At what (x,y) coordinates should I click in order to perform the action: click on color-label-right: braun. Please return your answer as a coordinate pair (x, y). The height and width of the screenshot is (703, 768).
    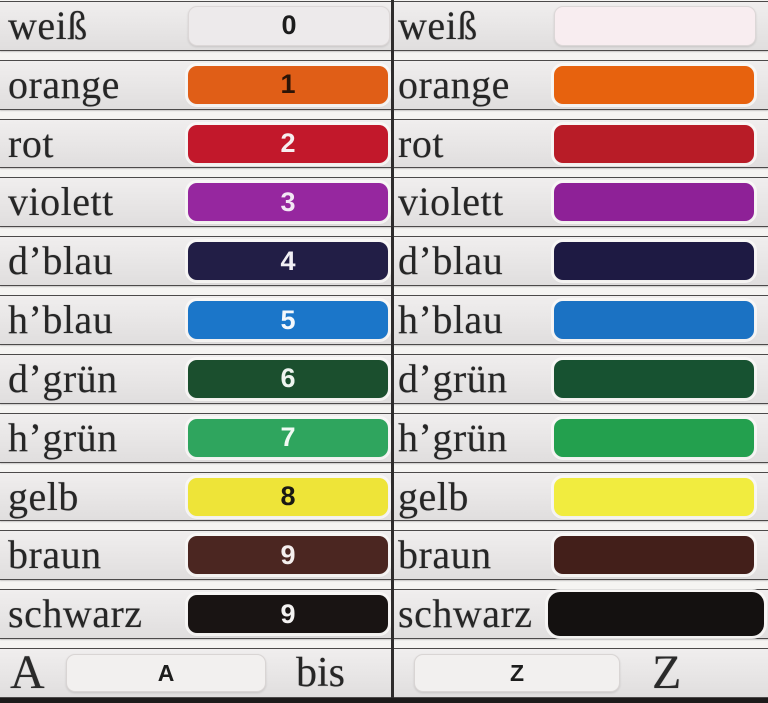
    Looking at the image, I should click on (445, 555).